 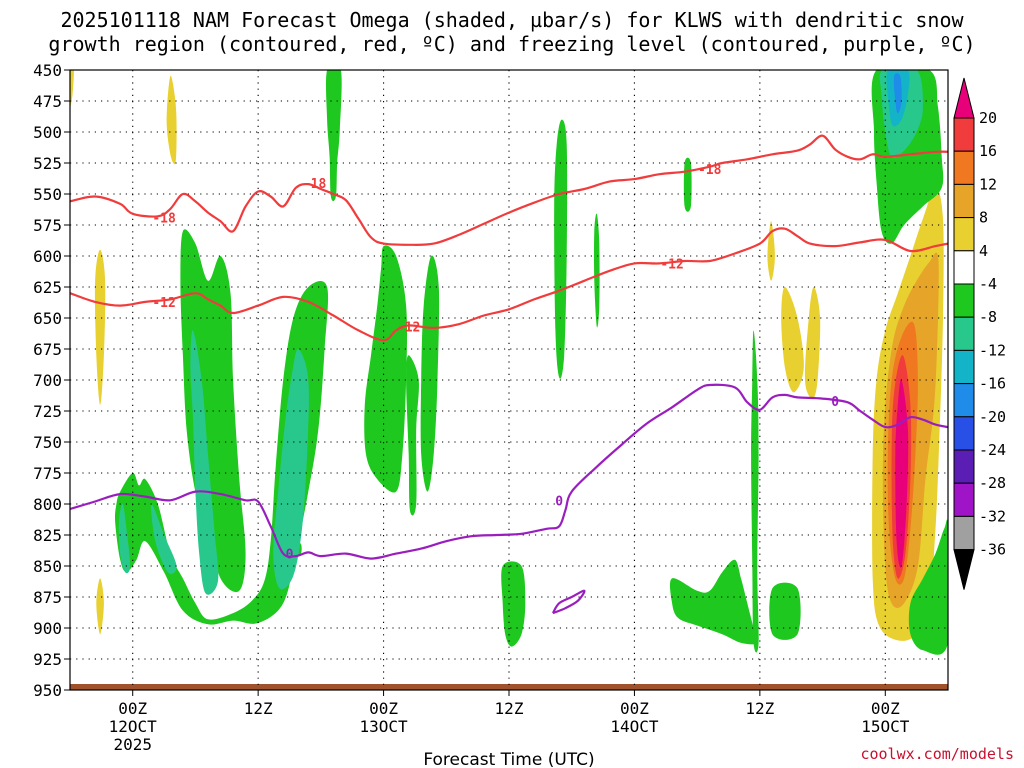 What do you see at coordinates (988, 317) in the screenshot?
I see `colorbar-label: -8` at bounding box center [988, 317].